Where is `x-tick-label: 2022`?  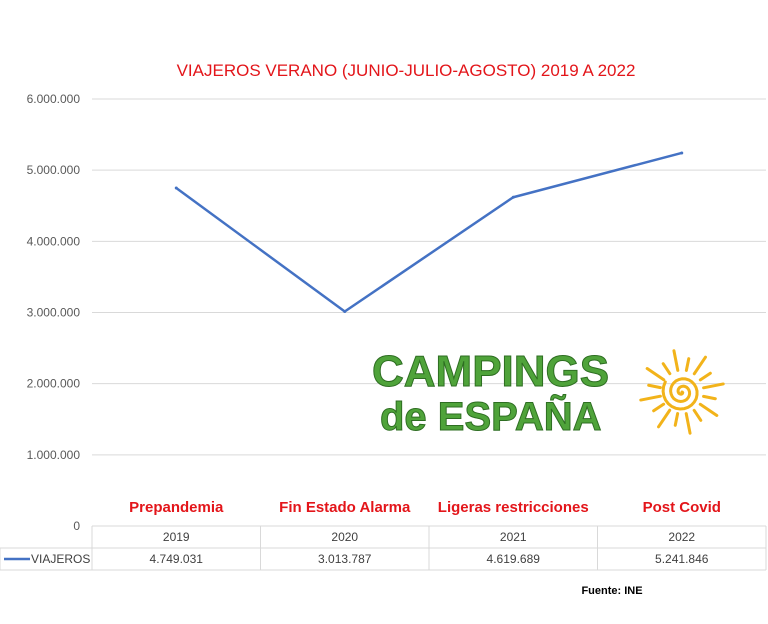 x-tick-label: 2022 is located at coordinates (681, 537).